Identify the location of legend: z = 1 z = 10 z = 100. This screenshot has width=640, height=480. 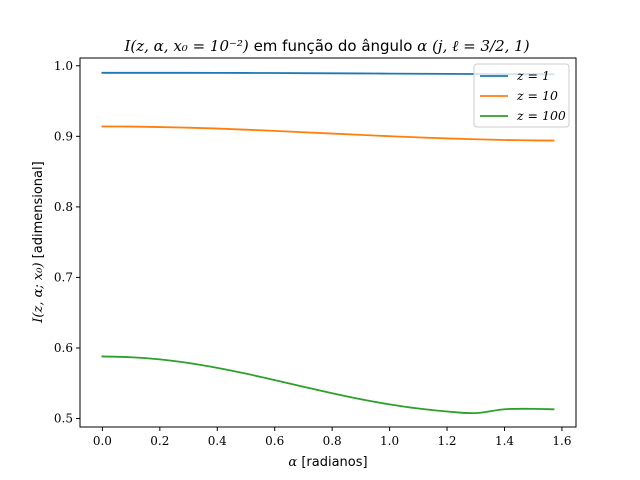
(521, 95).